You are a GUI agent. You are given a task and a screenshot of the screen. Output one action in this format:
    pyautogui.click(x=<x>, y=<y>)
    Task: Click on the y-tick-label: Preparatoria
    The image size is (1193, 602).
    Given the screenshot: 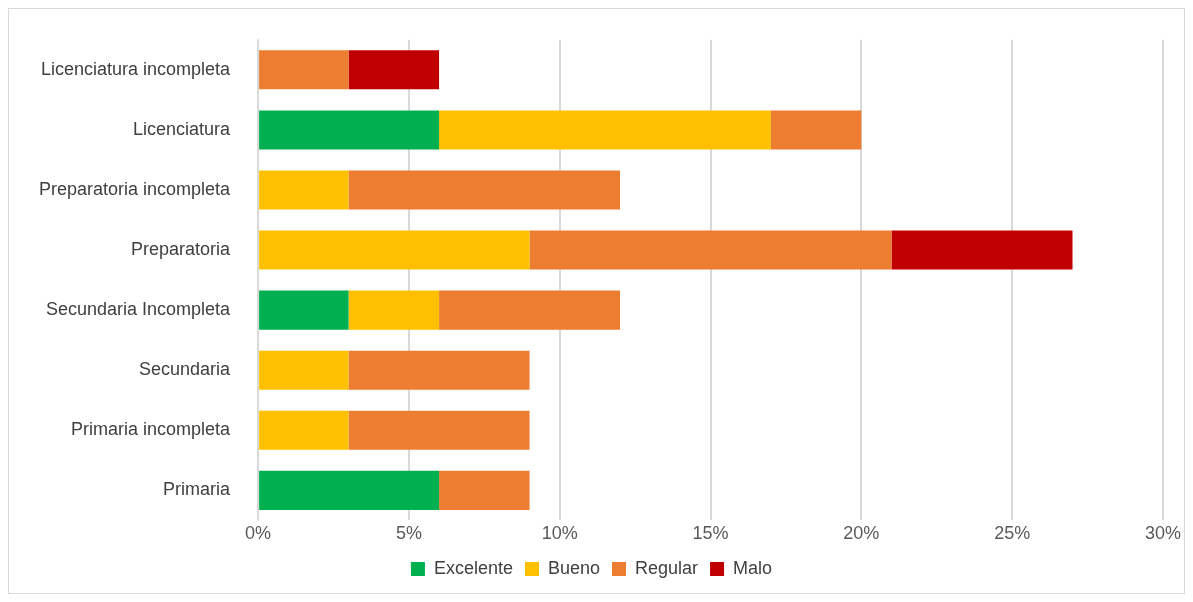 What is the action you would take?
    pyautogui.click(x=181, y=249)
    